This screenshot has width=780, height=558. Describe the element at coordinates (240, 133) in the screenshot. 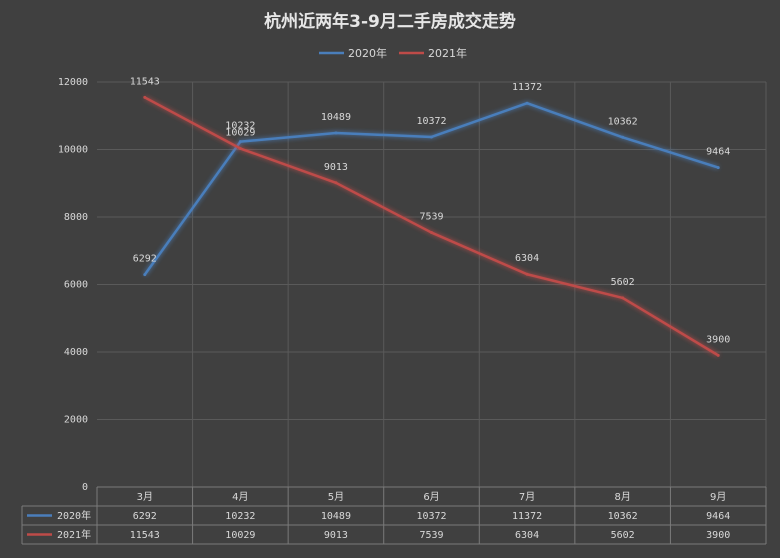

I see `data-label: 10029` at that location.